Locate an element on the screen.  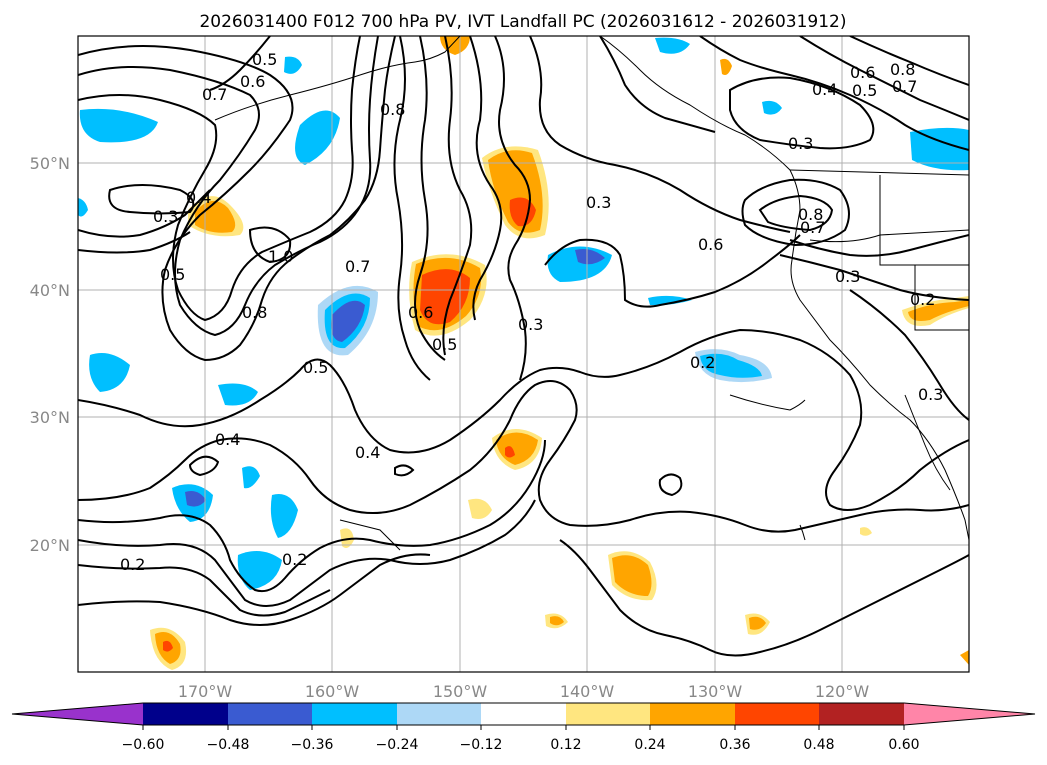
pos-anomaly-4b is located at coordinates (517, 448).